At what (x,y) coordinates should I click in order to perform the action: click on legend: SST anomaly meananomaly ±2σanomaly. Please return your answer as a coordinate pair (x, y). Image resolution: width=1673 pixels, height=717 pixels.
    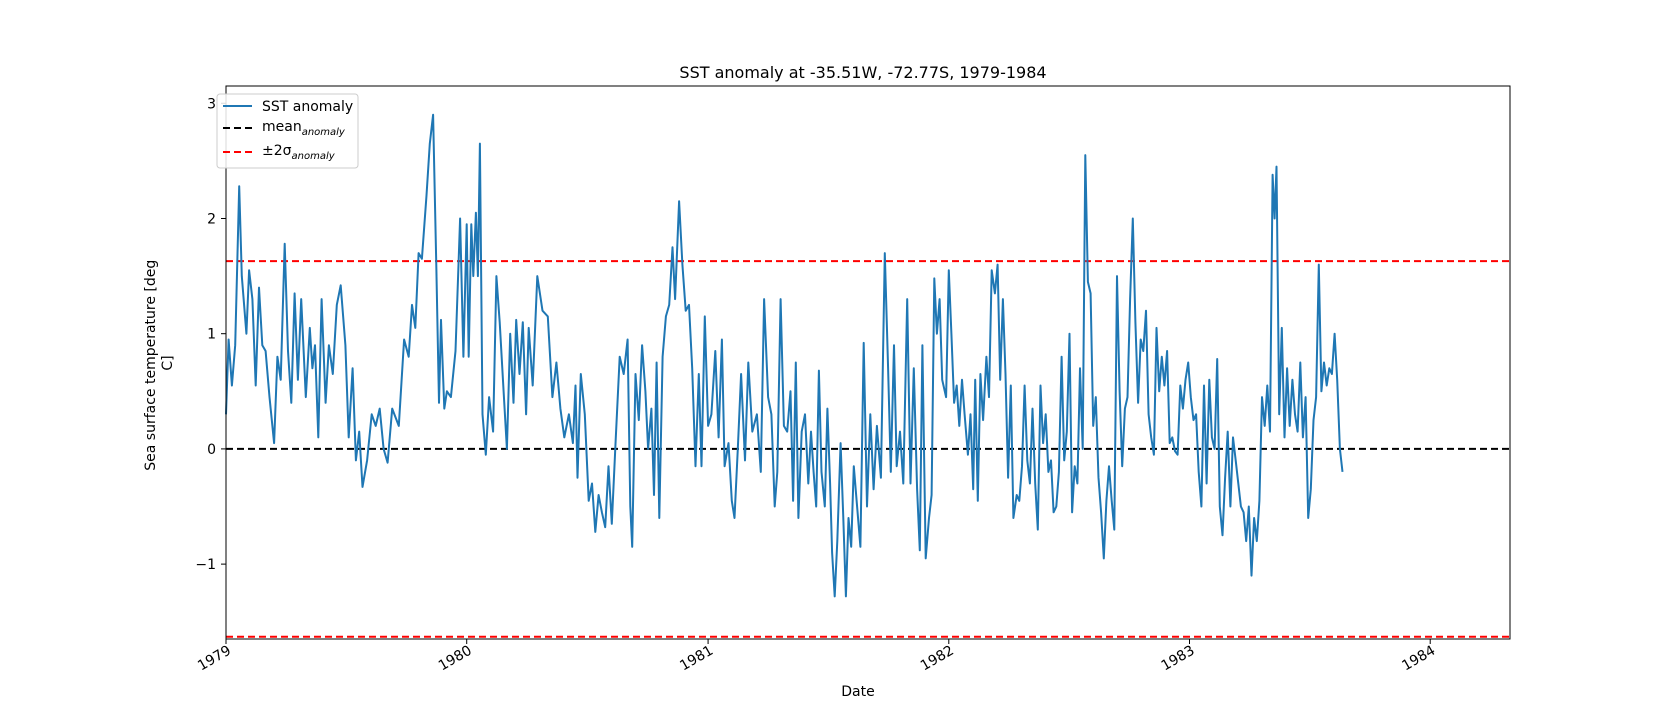
    Looking at the image, I should click on (287, 131).